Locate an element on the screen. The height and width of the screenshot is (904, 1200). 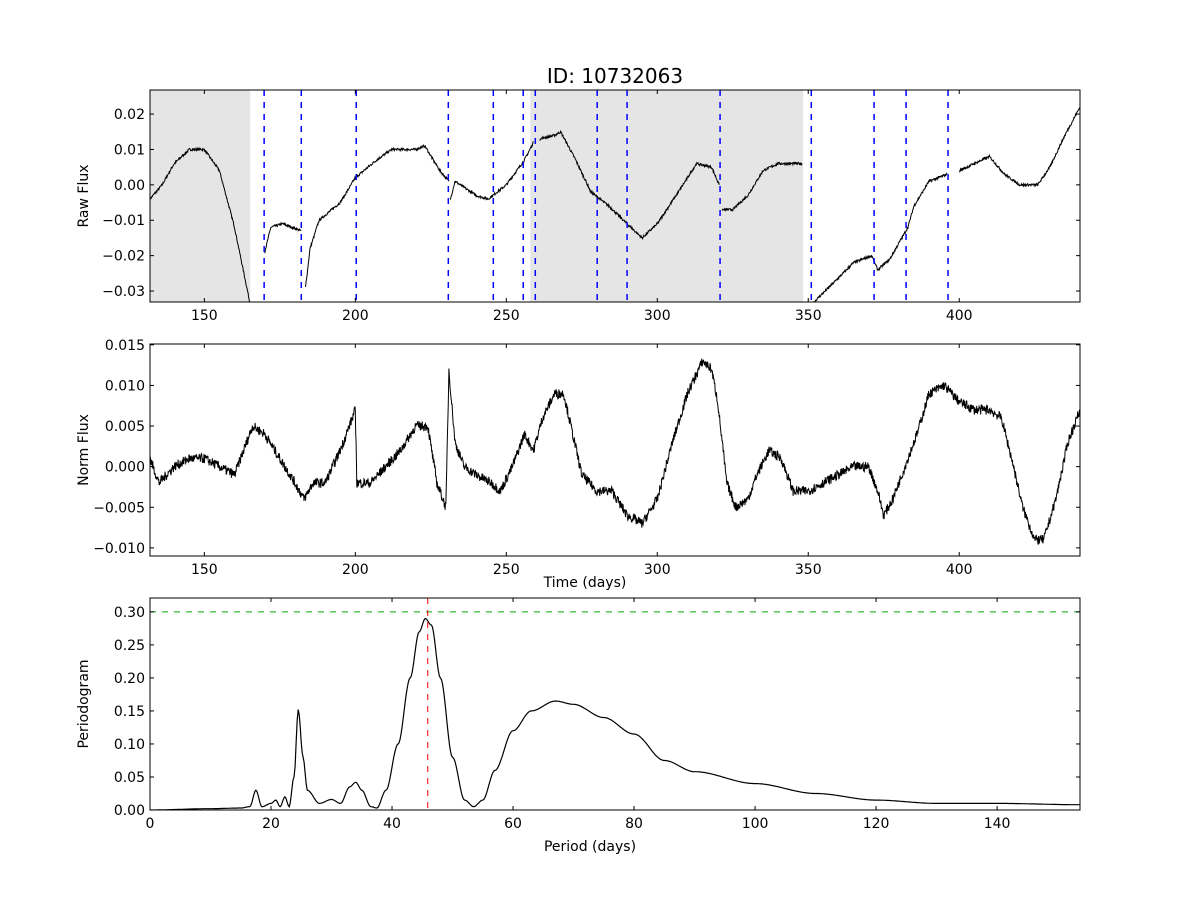
y-tick-label: 0.005 is located at coordinates (125, 427).